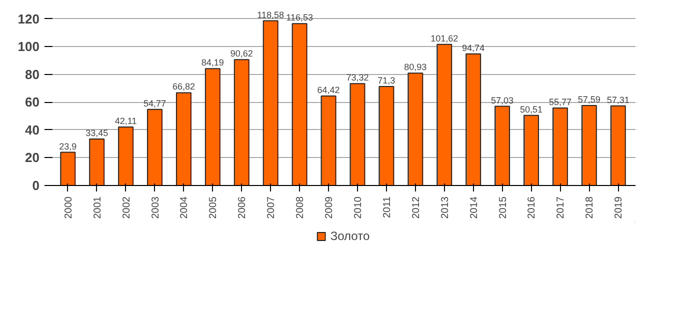 The image size is (680, 322). Describe the element at coordinates (619, 207) in the screenshot. I see `x-tick-label: 2019` at that location.